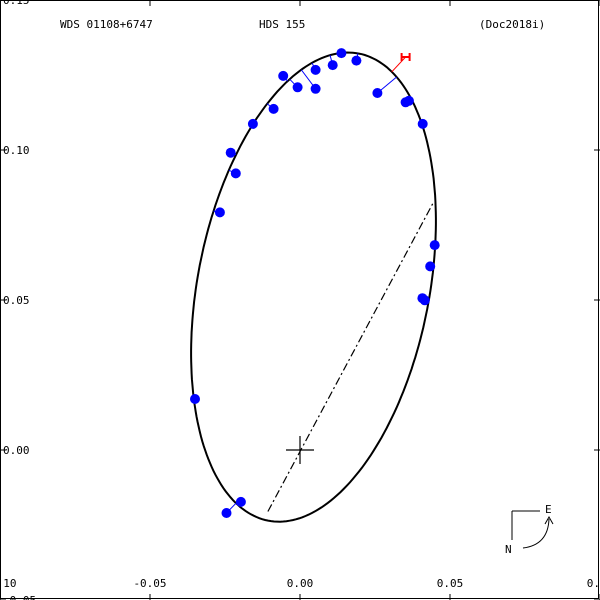 This screenshot has width=600, height=600. What do you see at coordinates (536, 533) in the screenshot?
I see `compass-rotation-arrow` at bounding box center [536, 533].